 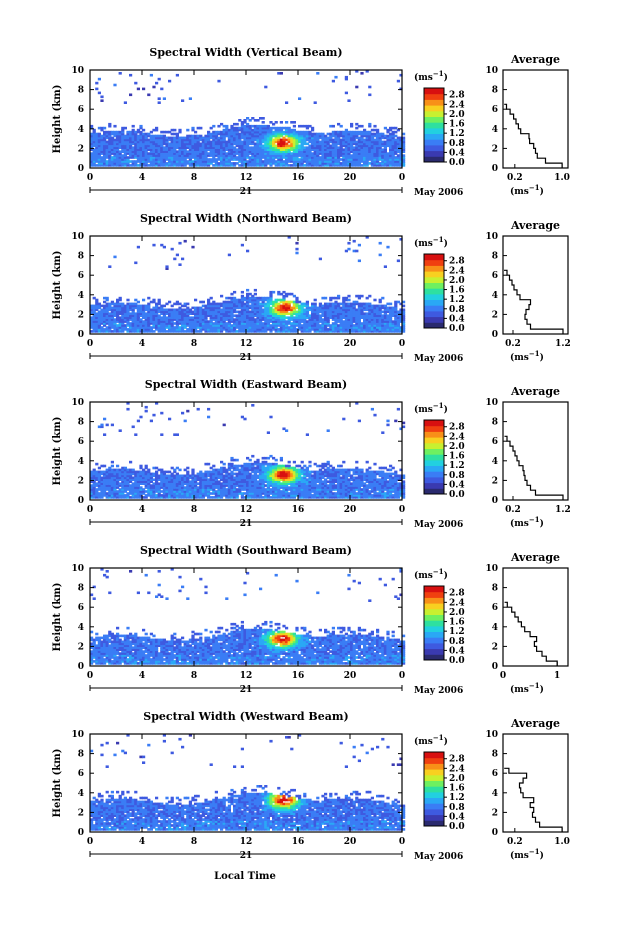 I want to click on x-tick-label: 12, so click(x=246, y=344).